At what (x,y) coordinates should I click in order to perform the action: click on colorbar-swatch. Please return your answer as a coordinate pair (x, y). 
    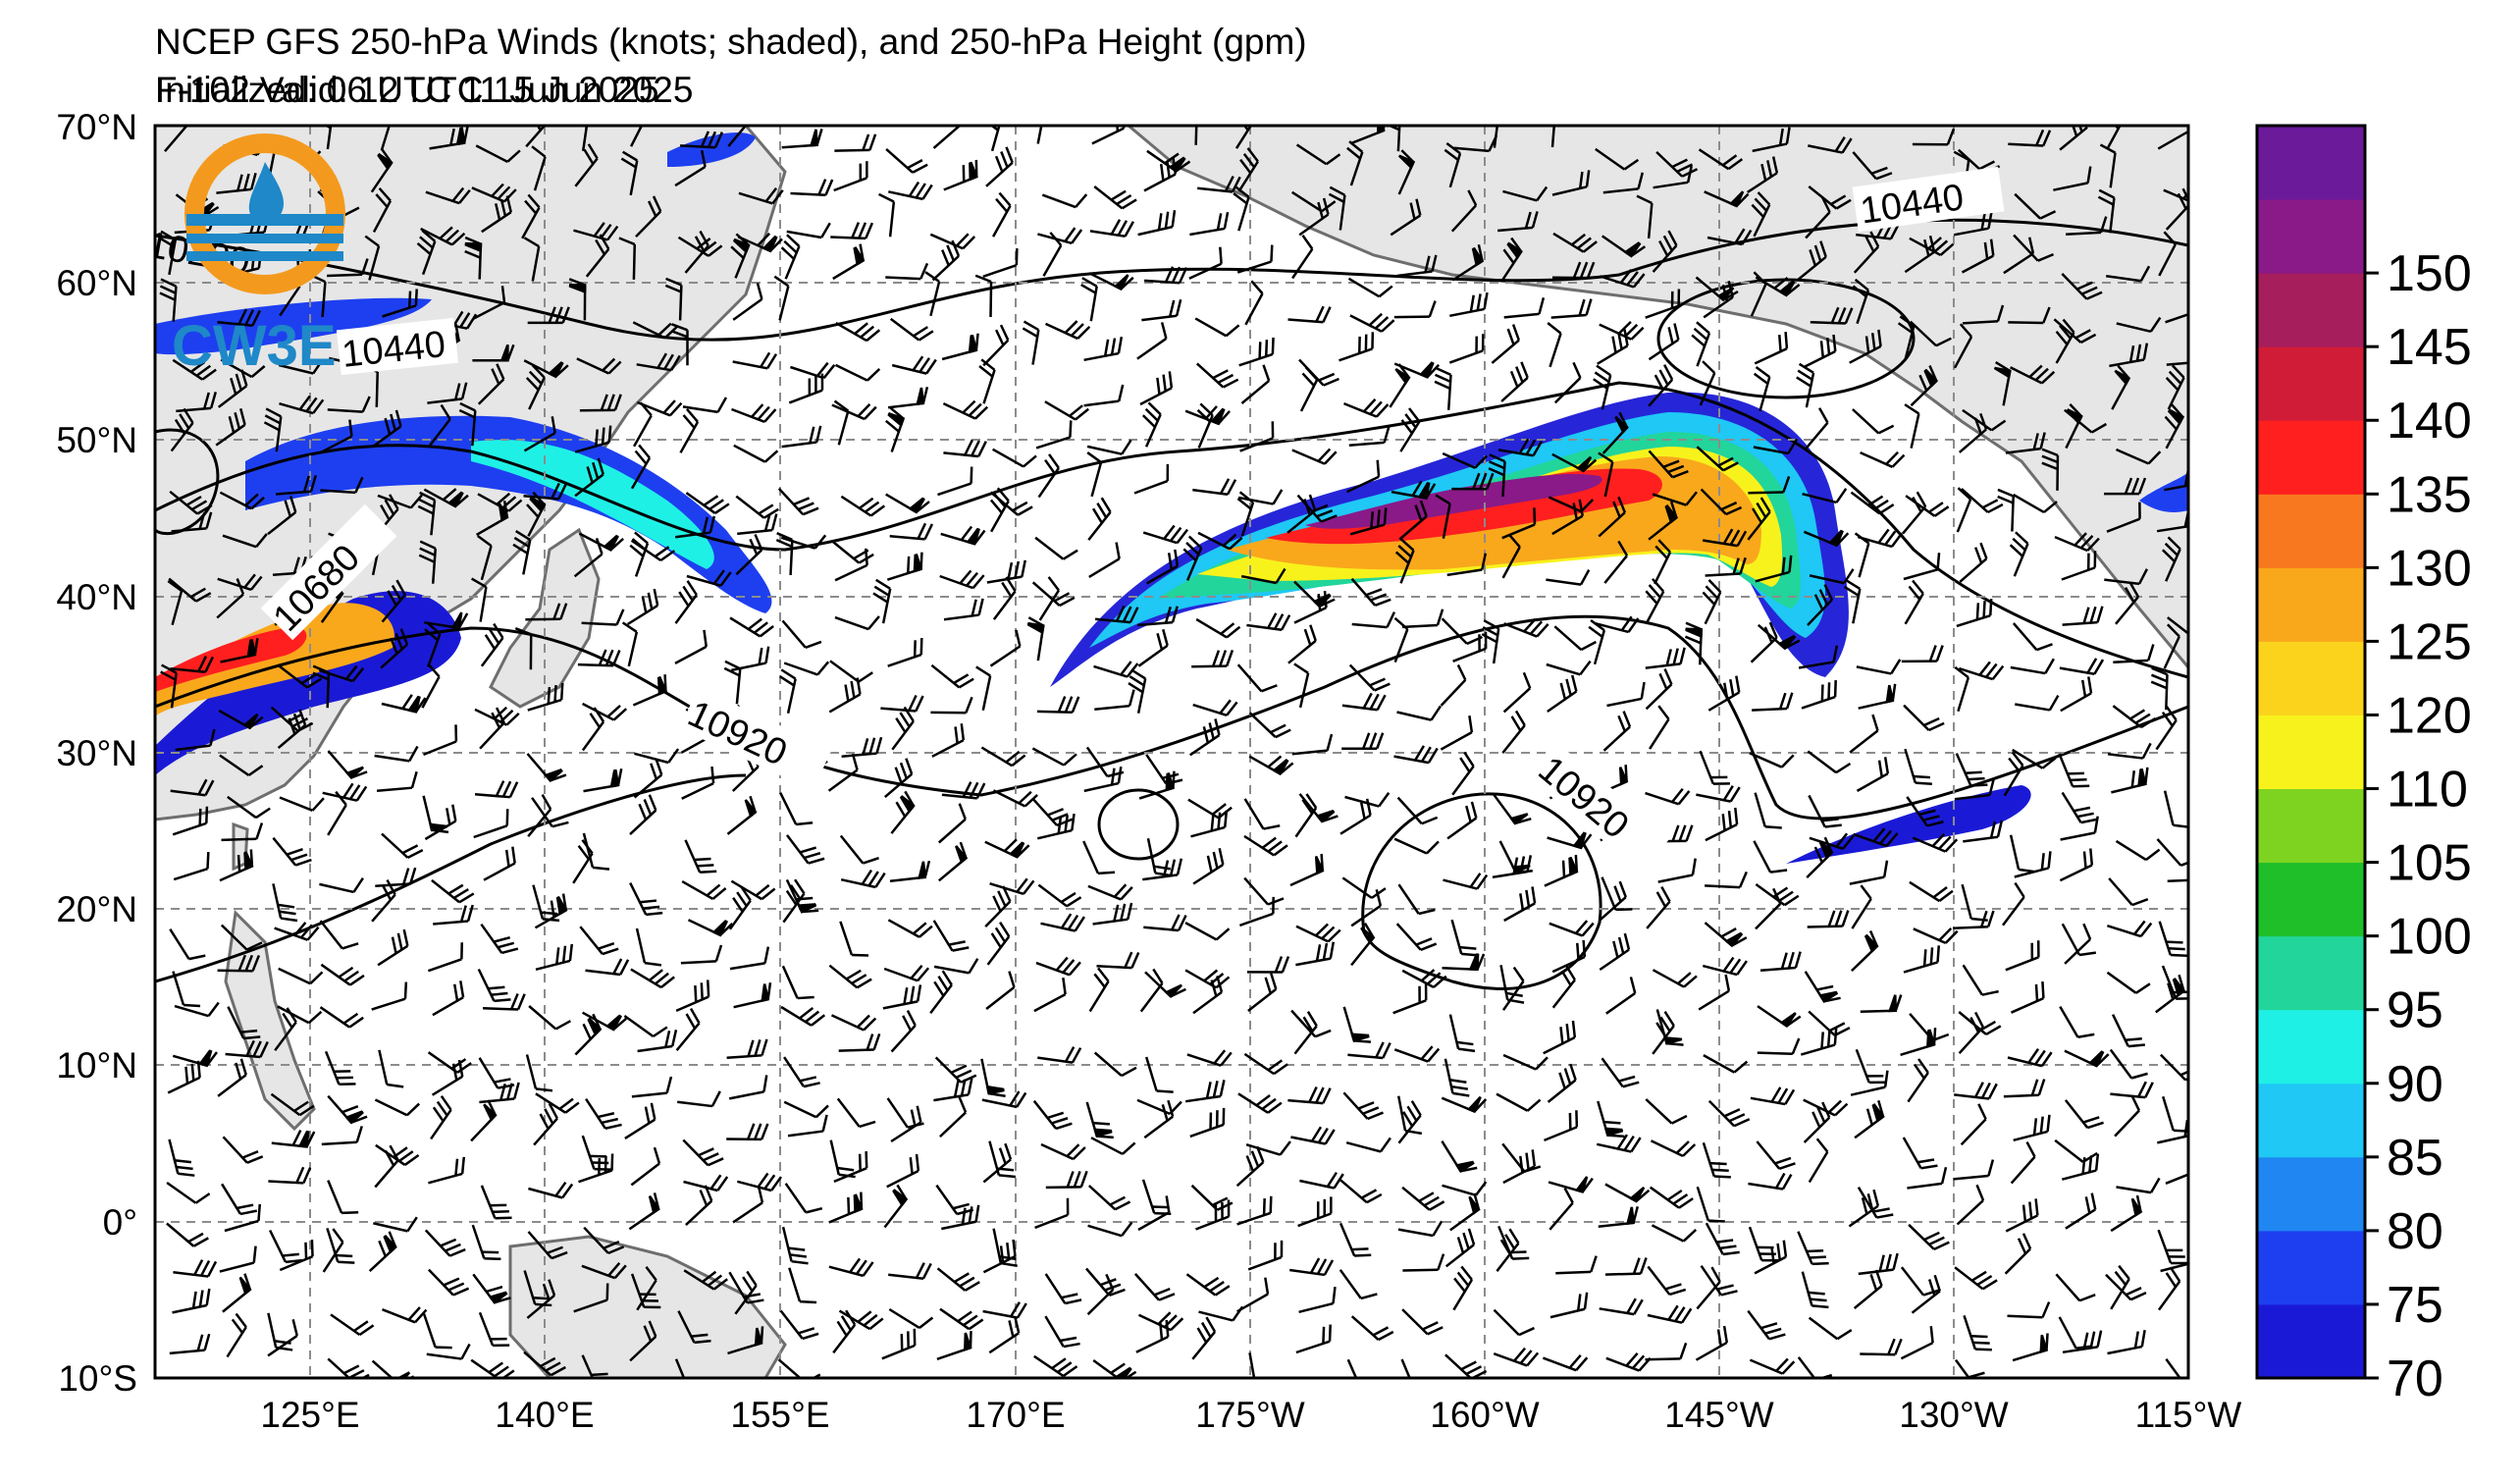
    Looking at the image, I should click on (2311, 900).